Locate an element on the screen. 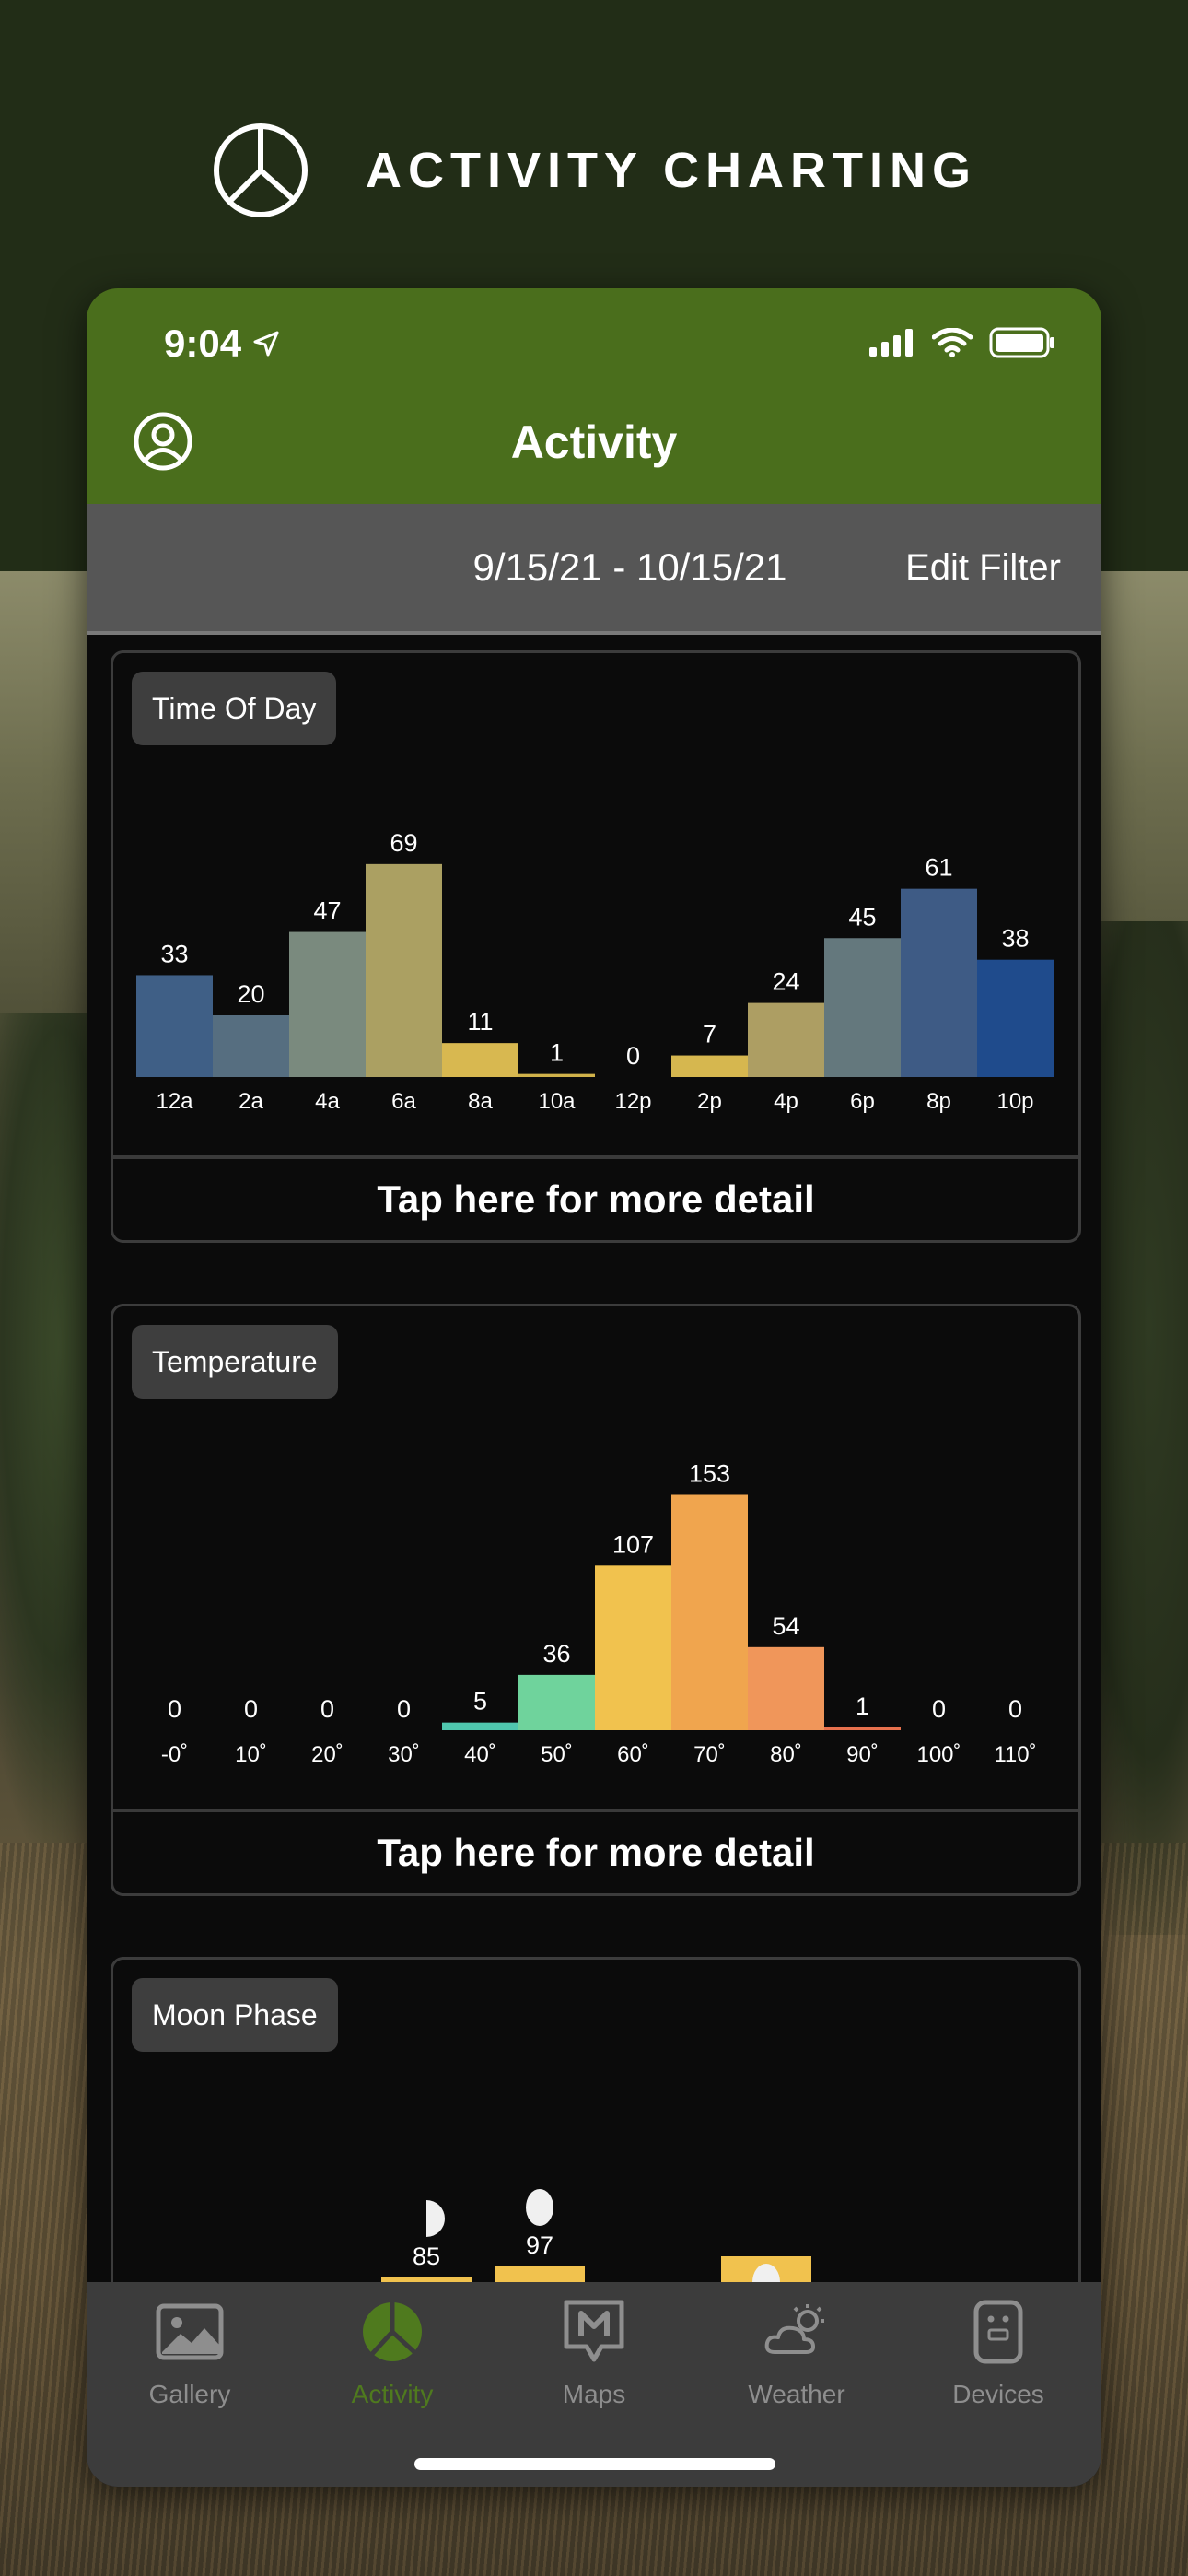 The image size is (1188, 2576). bar-value-0: 0 is located at coordinates (174, 1709).